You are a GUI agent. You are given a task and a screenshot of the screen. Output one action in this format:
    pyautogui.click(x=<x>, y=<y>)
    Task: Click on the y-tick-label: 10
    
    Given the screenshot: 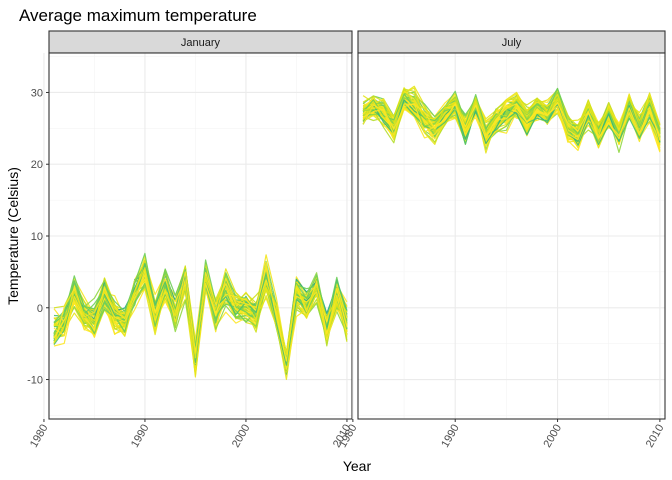 What is the action you would take?
    pyautogui.click(x=37, y=237)
    